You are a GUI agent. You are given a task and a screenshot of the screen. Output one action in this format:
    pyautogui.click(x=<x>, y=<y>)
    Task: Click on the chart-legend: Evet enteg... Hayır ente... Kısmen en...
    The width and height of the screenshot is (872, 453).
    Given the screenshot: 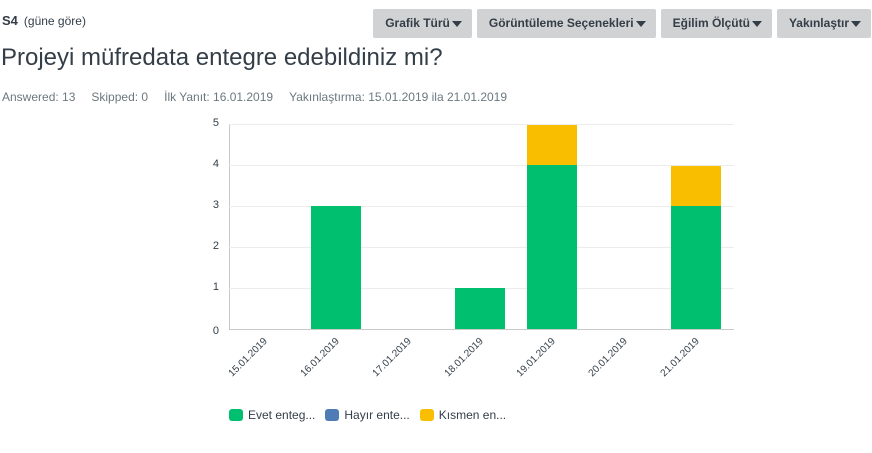 What is the action you would take?
    pyautogui.click(x=367, y=415)
    